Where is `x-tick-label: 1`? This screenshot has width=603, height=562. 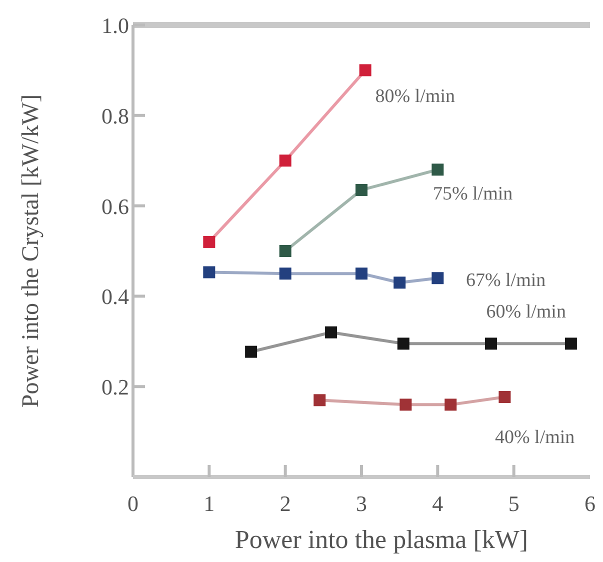 x-tick-label: 1 is located at coordinates (209, 503).